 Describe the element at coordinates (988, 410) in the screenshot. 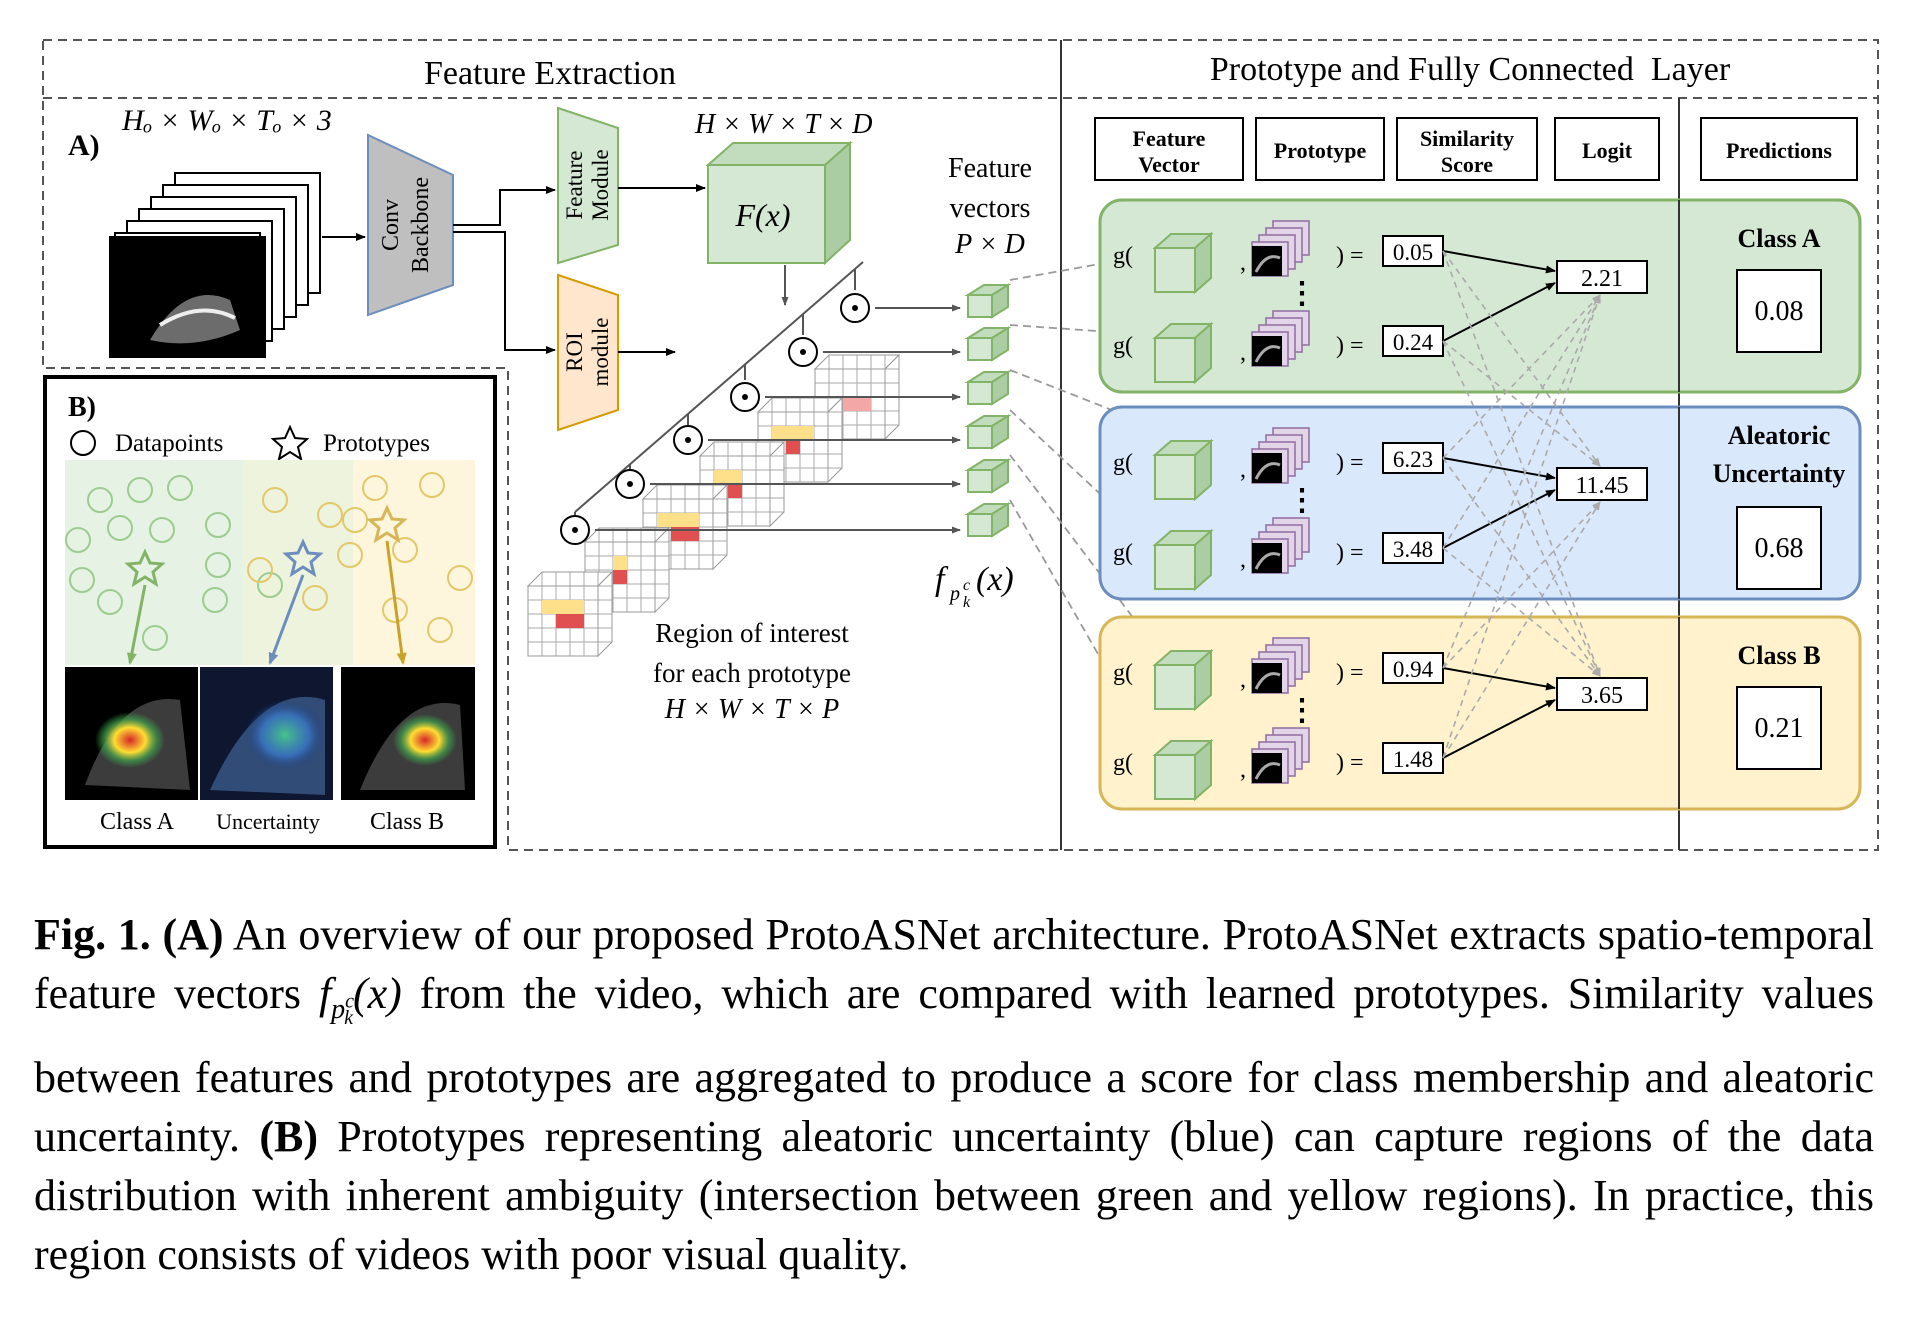

I see `feature-vector-stack` at that location.